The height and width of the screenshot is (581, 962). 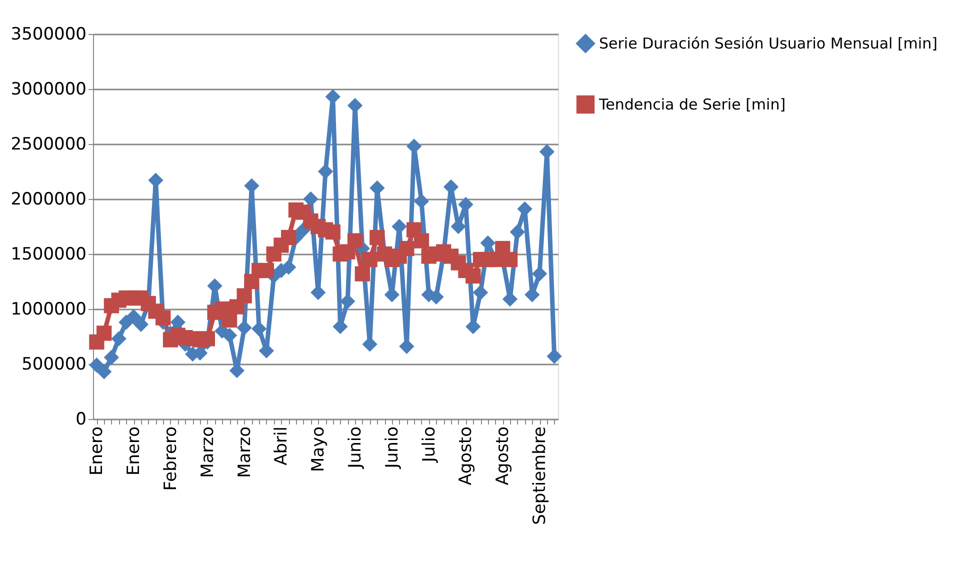 I want to click on y-tick-label: 1500000, so click(x=48, y=254).